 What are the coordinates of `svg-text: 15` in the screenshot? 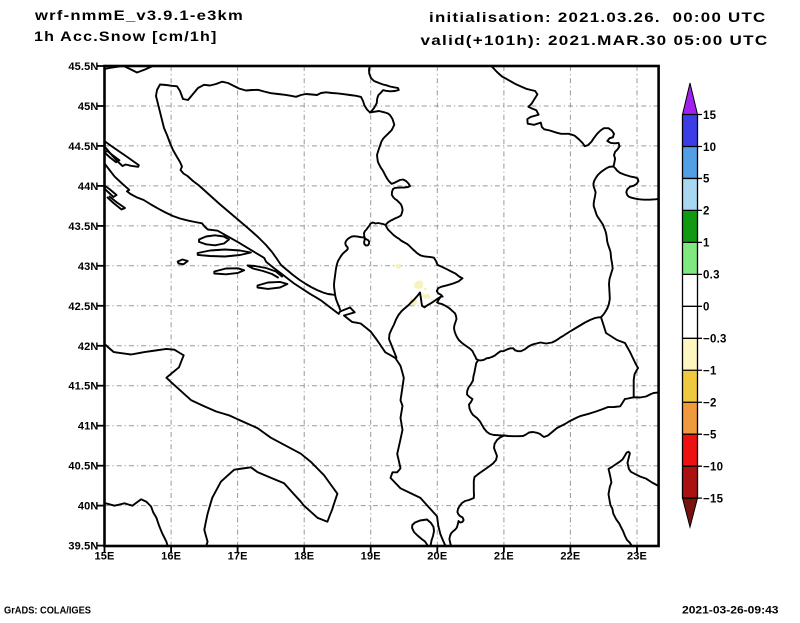 It's located at (710, 116).